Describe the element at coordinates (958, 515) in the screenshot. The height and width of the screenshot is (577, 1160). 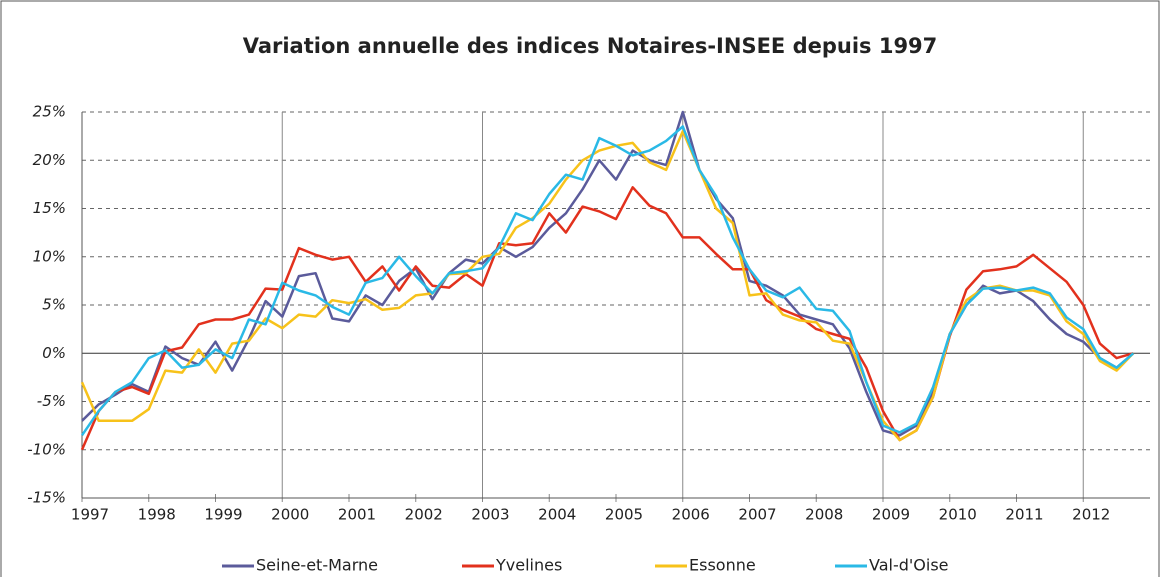
I see `x-tick-label: 2010` at that location.